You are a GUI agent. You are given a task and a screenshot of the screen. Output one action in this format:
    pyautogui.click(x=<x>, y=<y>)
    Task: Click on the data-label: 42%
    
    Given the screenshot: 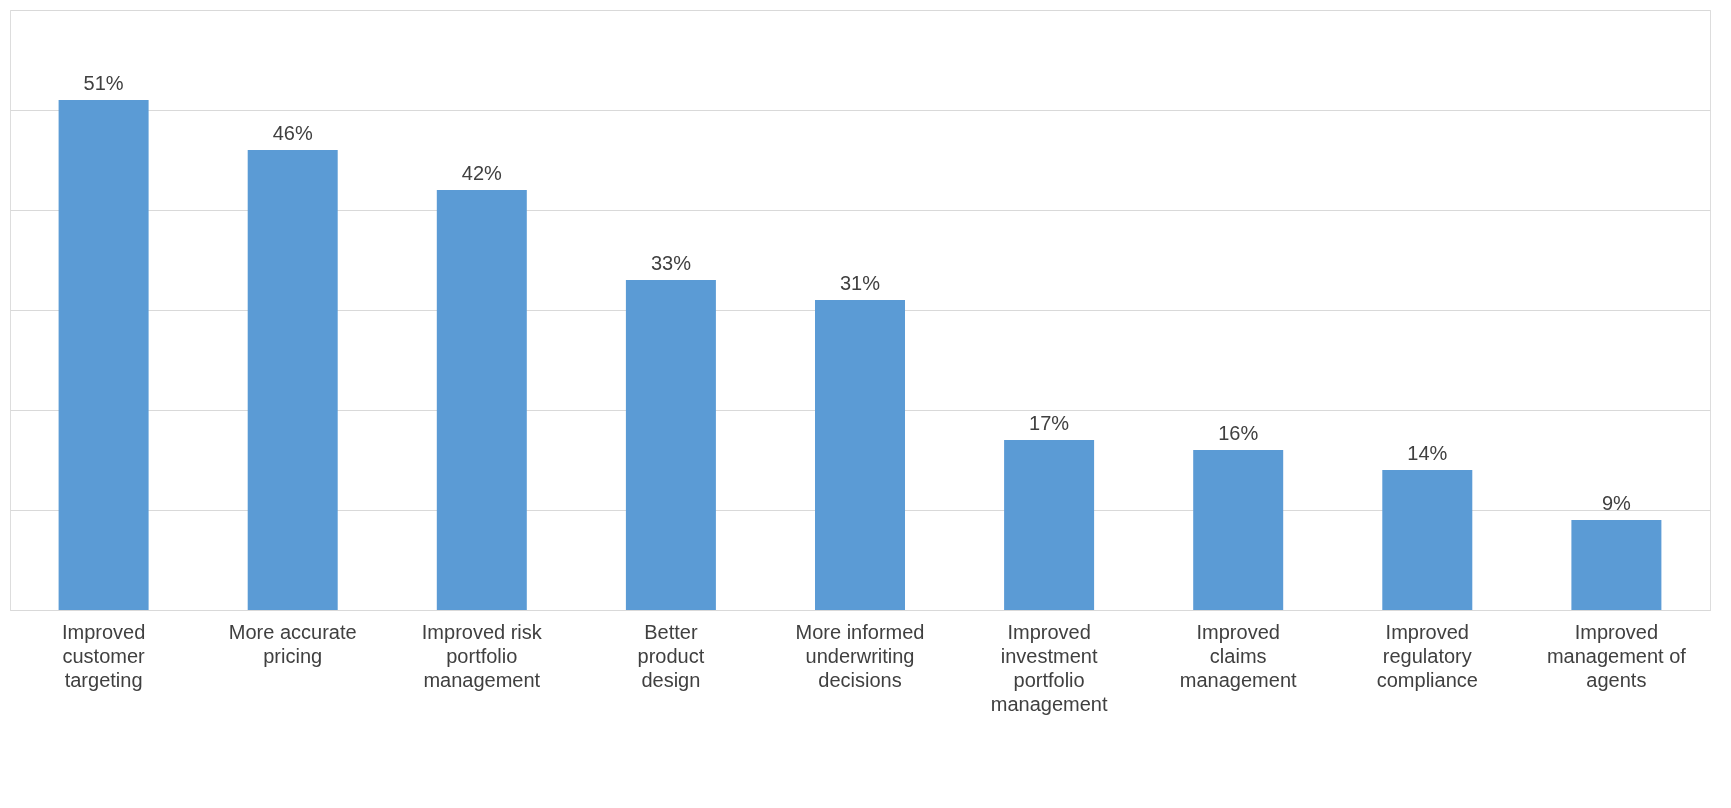 What is the action you would take?
    pyautogui.click(x=482, y=173)
    